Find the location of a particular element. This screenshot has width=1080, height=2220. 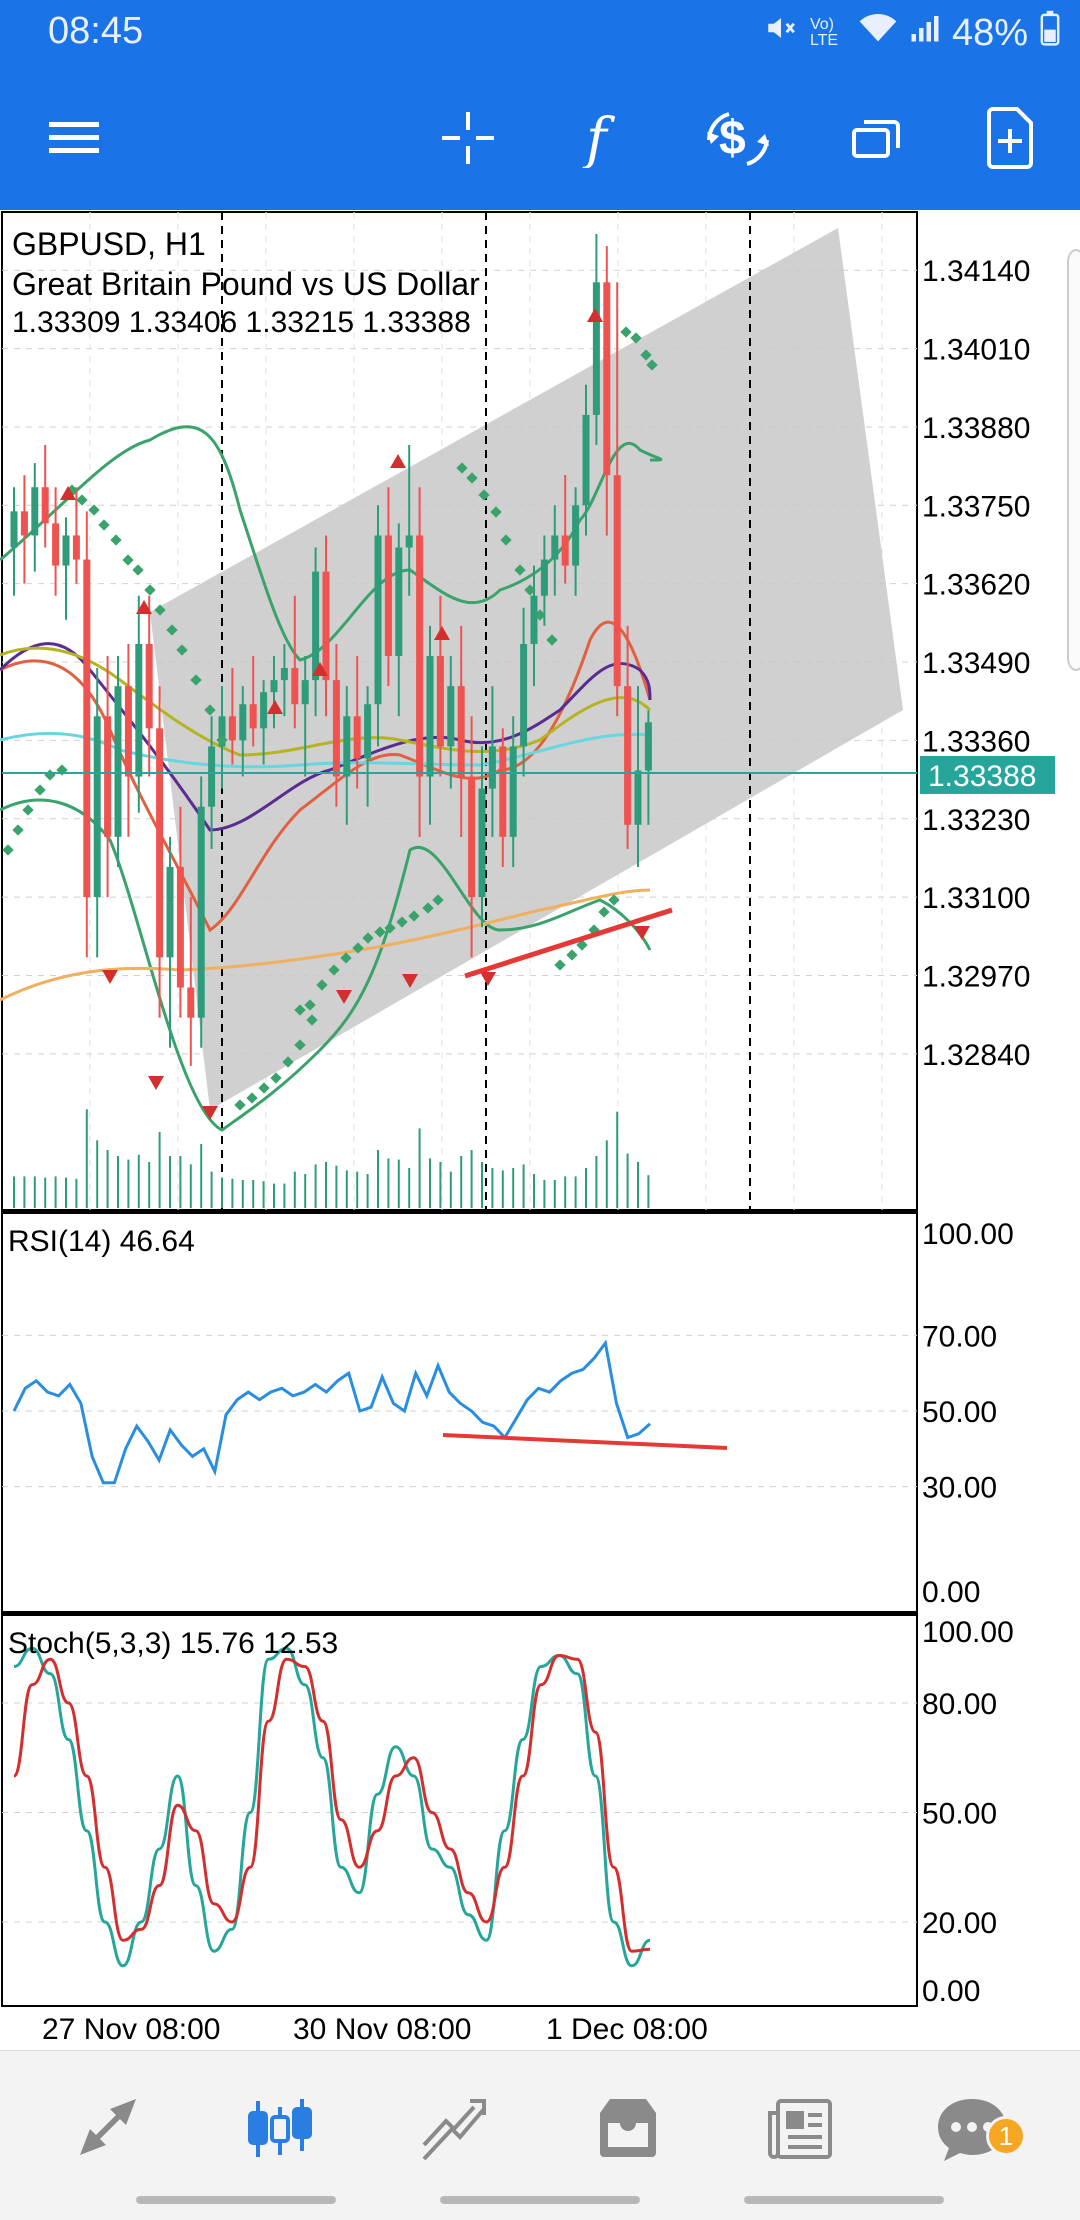

rsi-tick: 50.00 is located at coordinates (959, 1412).